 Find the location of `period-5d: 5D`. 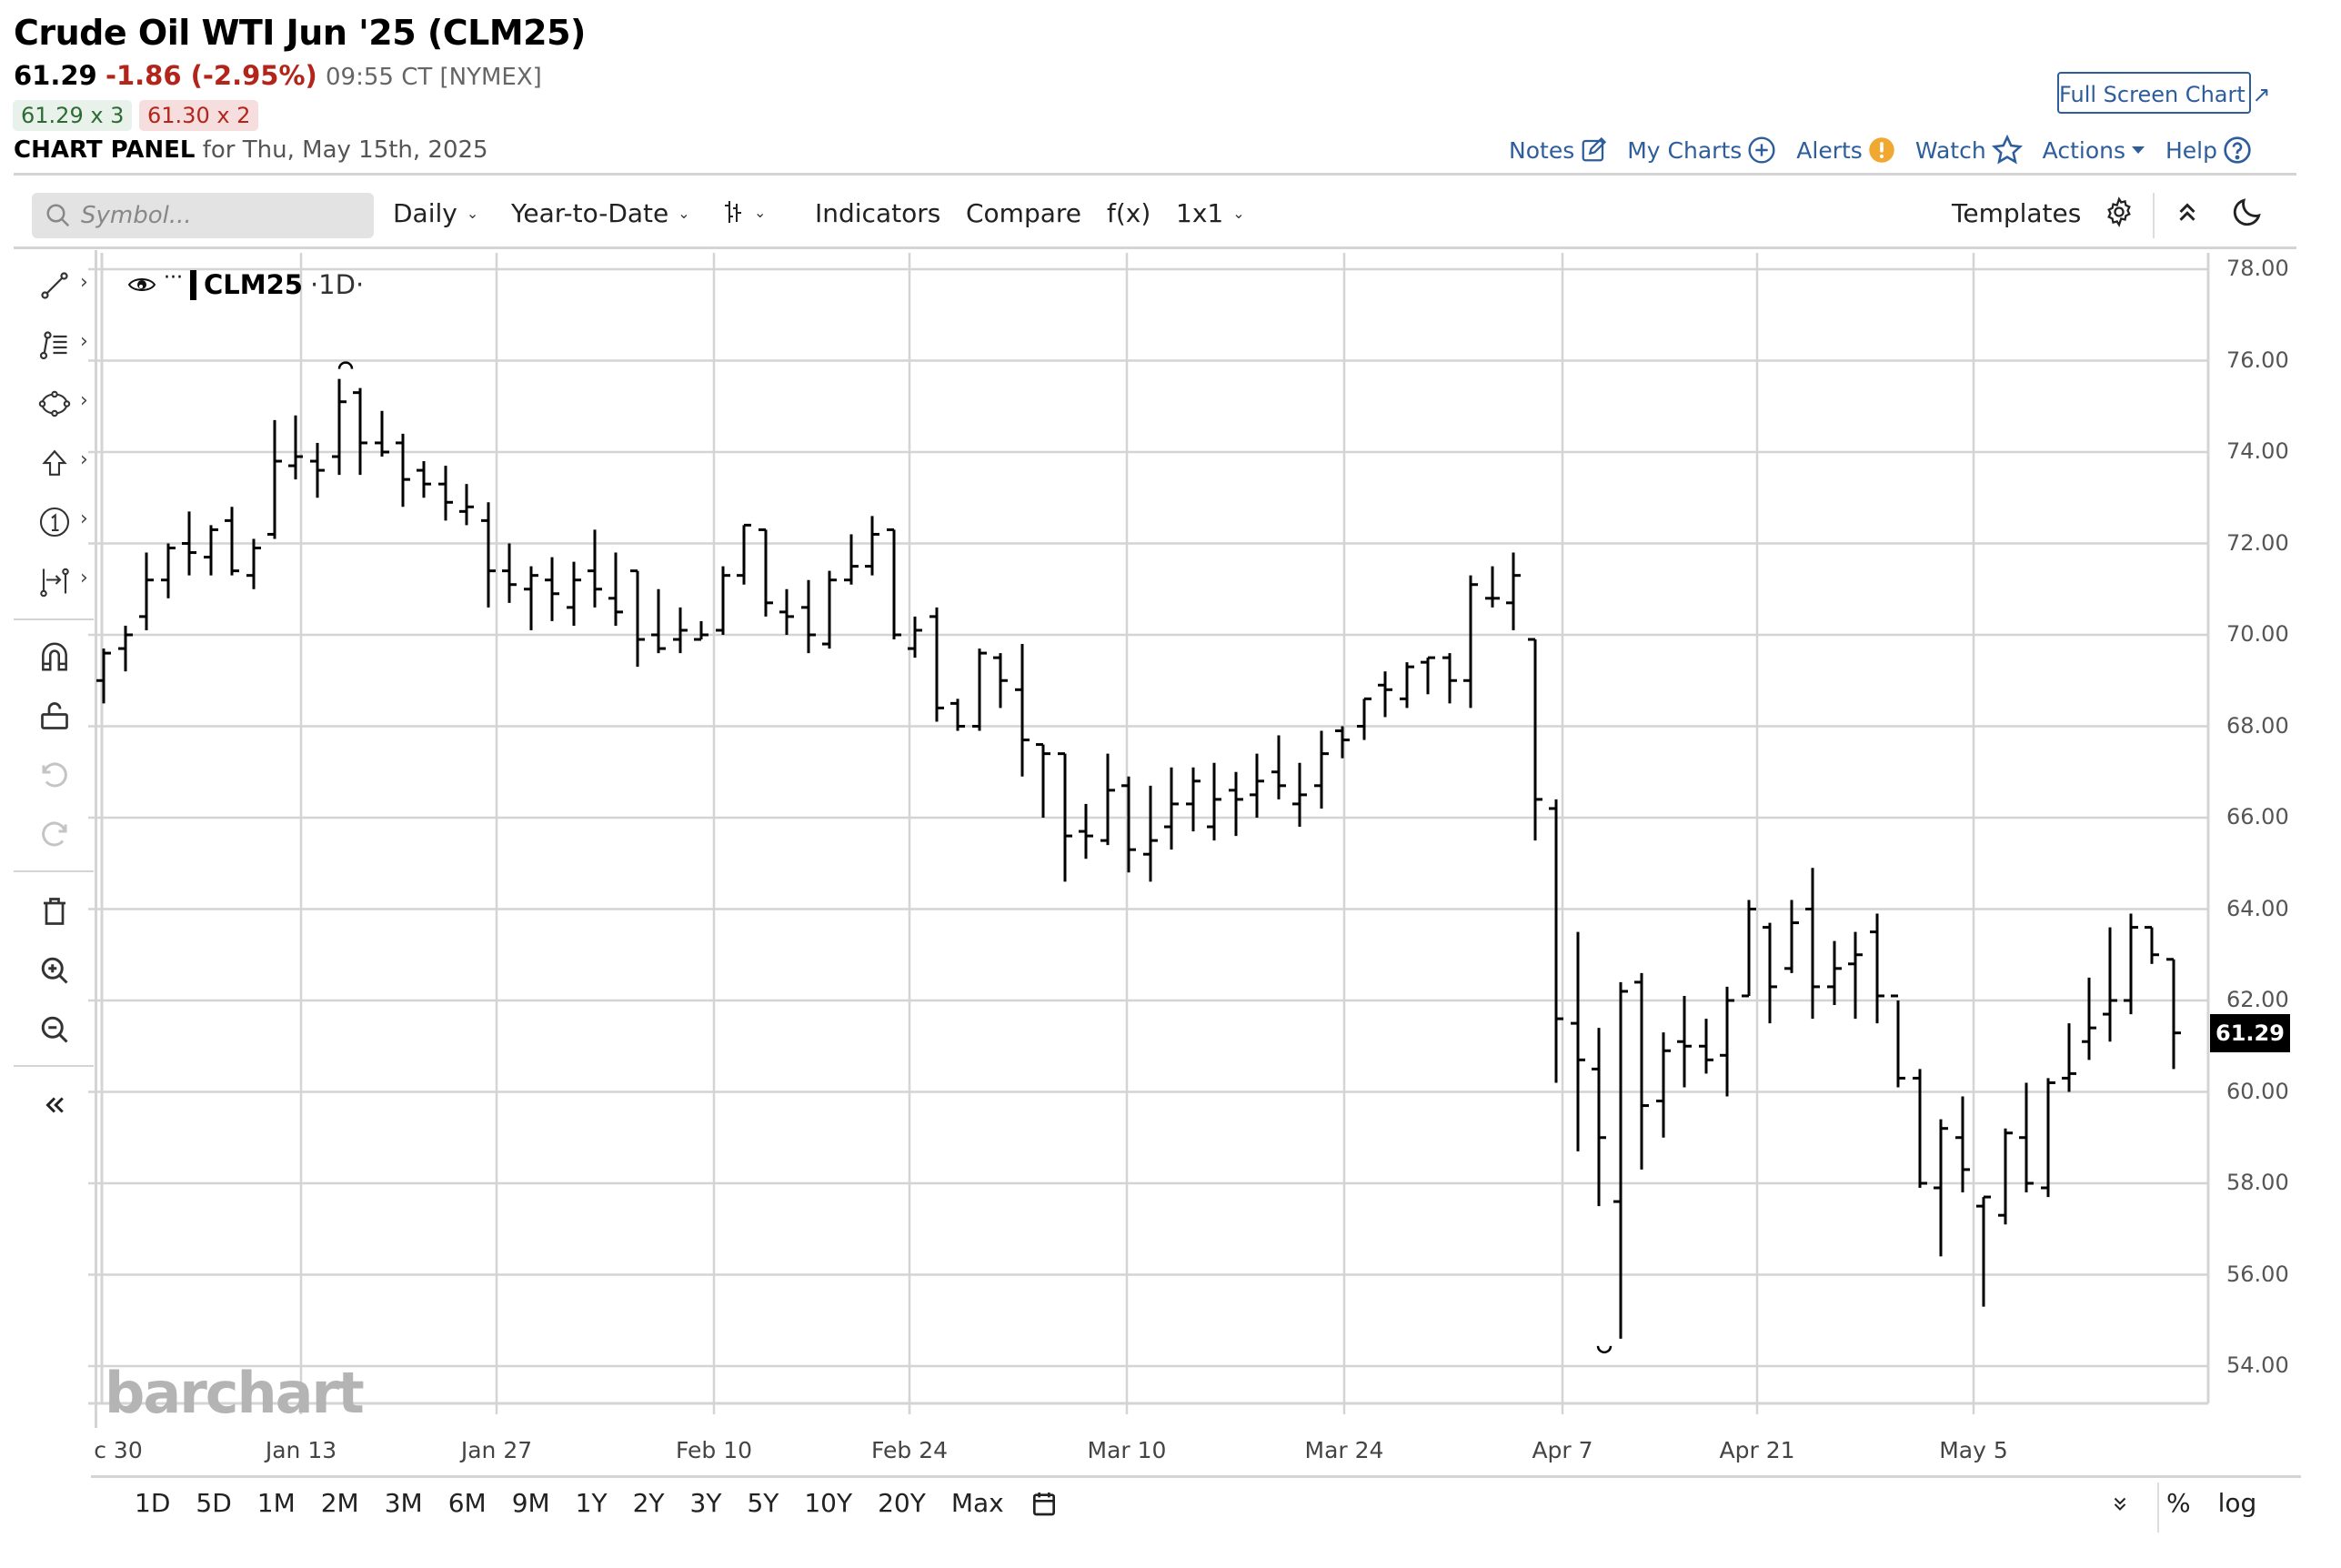

period-5d: 5D is located at coordinates (214, 1503).